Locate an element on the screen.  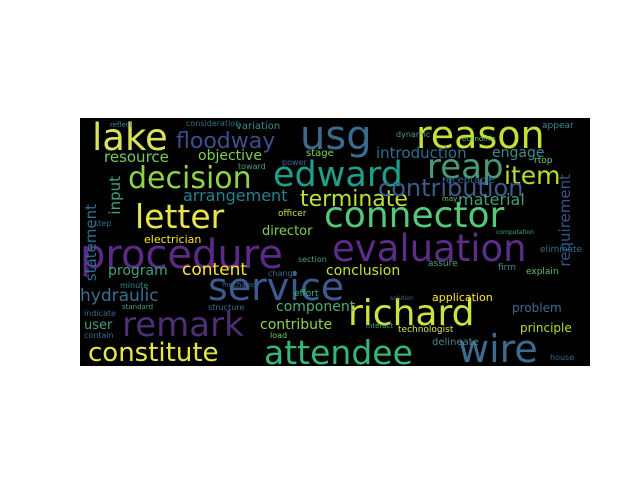
word-floodway: floodway is located at coordinates (226, 141).